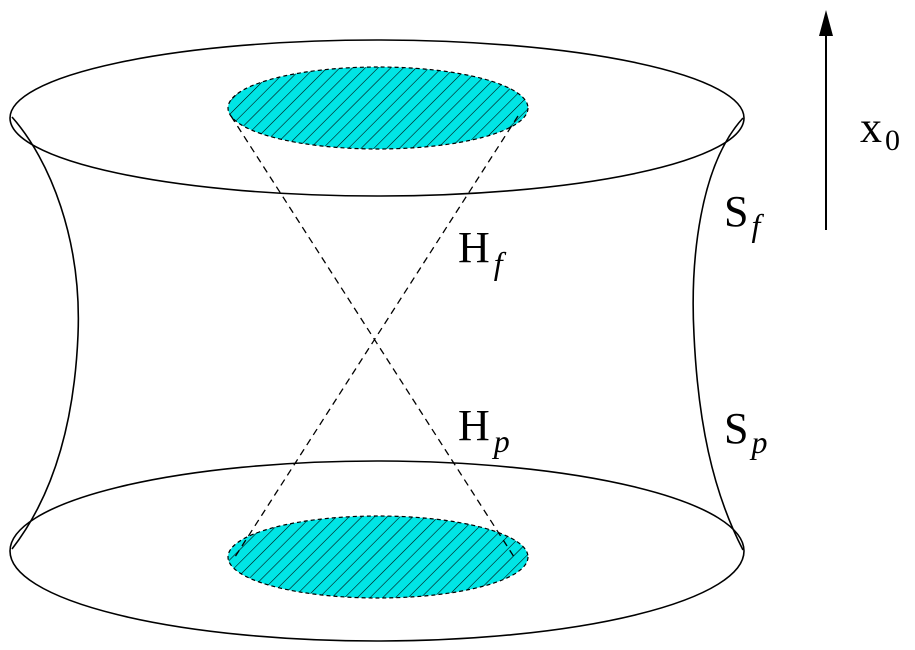  Describe the element at coordinates (378, 108) in the screenshot. I see `top-region-disk` at that location.